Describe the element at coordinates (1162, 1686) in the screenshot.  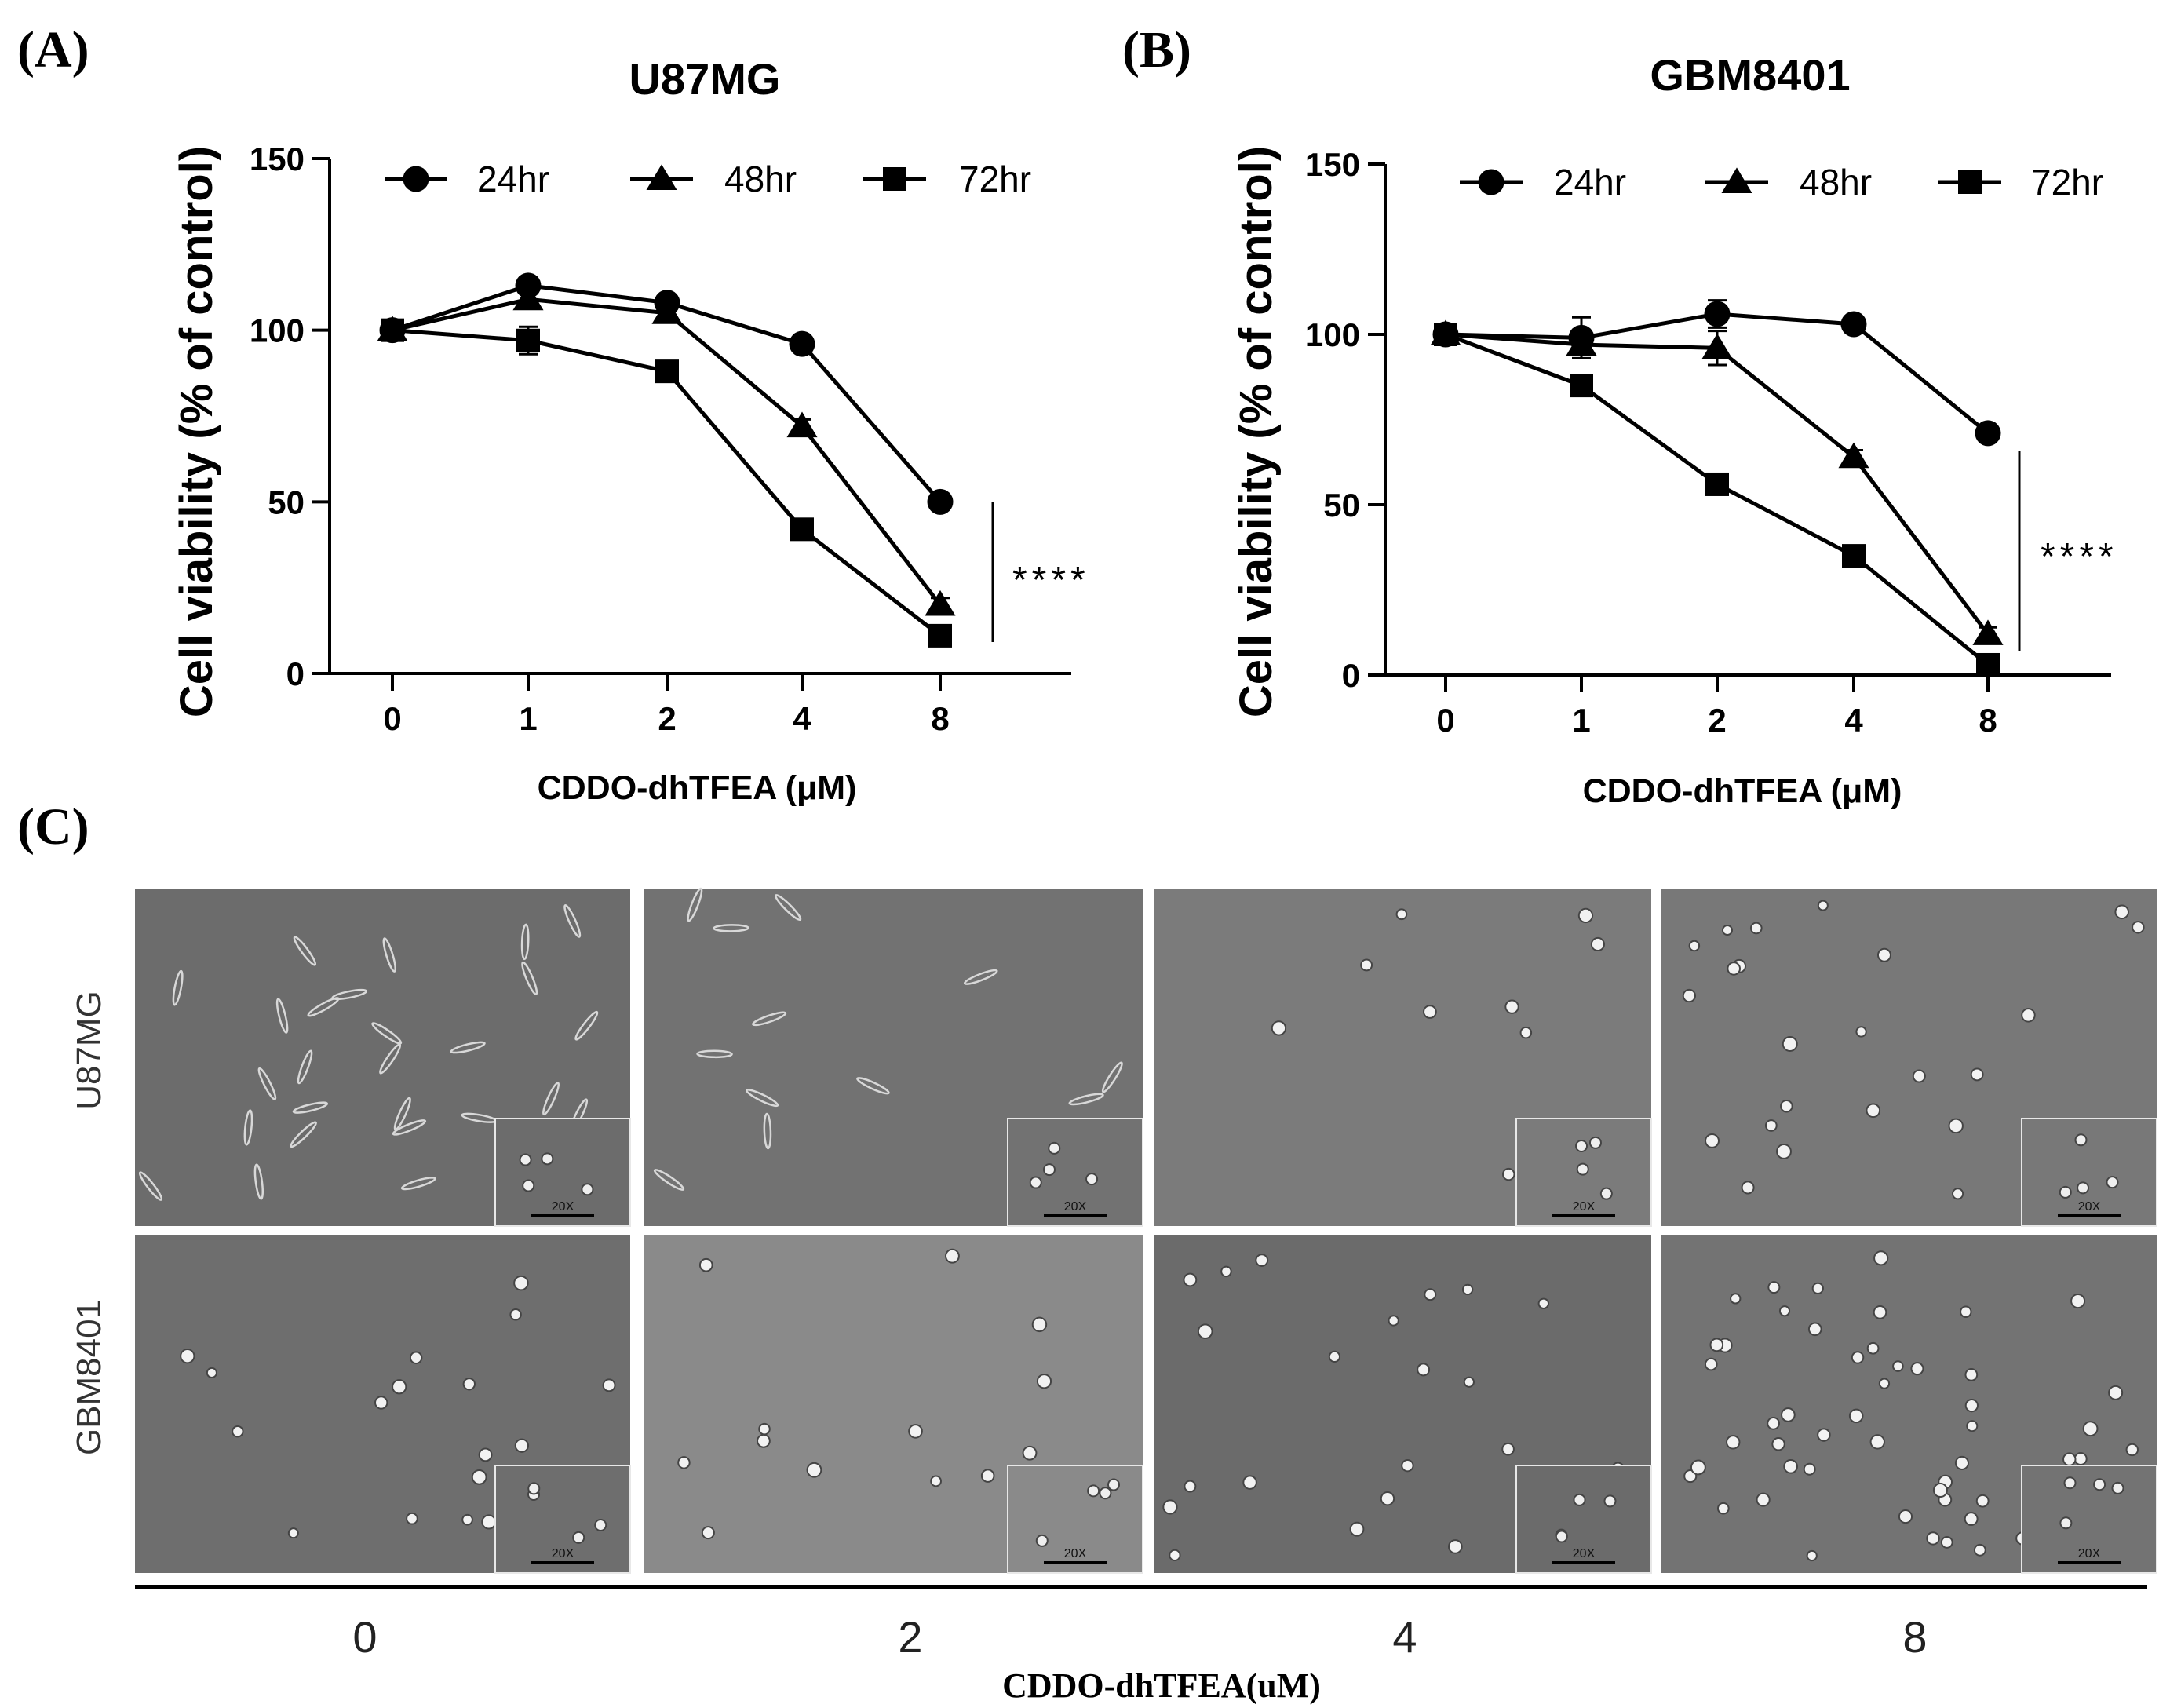
I see `micrograph-x-axis-label: CDDO-dhTFEA(uM)` at that location.